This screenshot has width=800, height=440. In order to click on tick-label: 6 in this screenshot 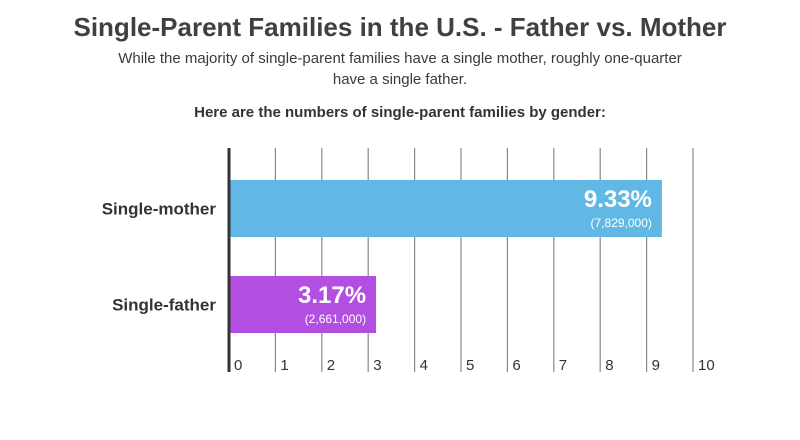, I will do `click(516, 365)`.